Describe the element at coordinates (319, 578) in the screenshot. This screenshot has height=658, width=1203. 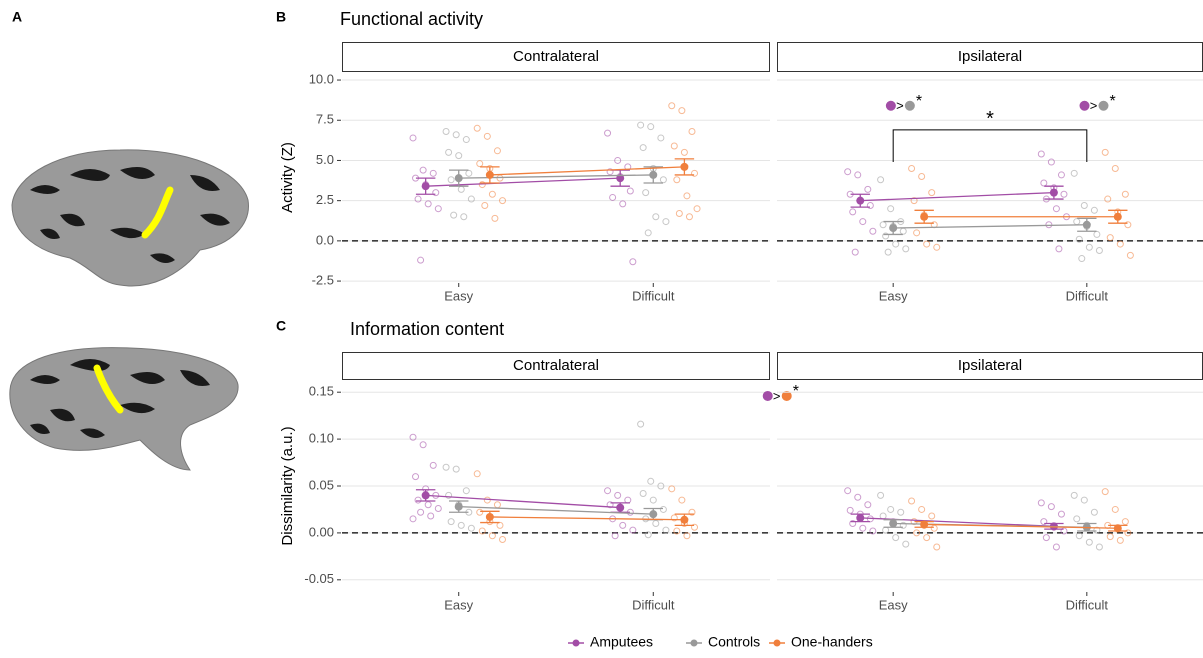
I see `y-tick-label: -0.05` at that location.